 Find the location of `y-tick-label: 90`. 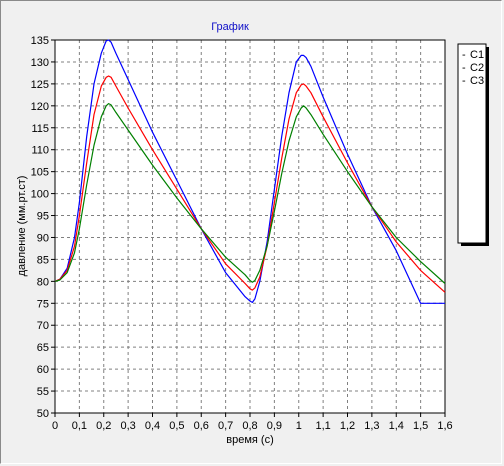

y-tick-label: 90 is located at coordinates (43, 238).